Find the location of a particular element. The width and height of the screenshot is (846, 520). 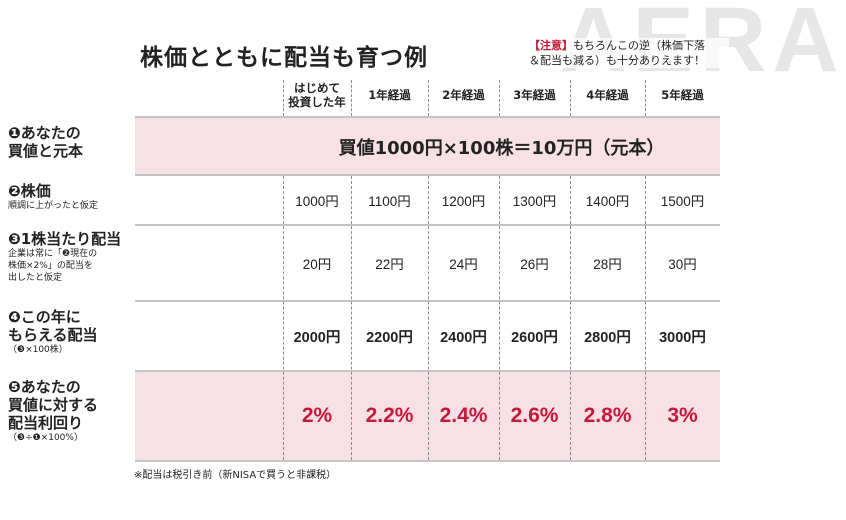

total-cell: 3000円 is located at coordinates (682, 337).